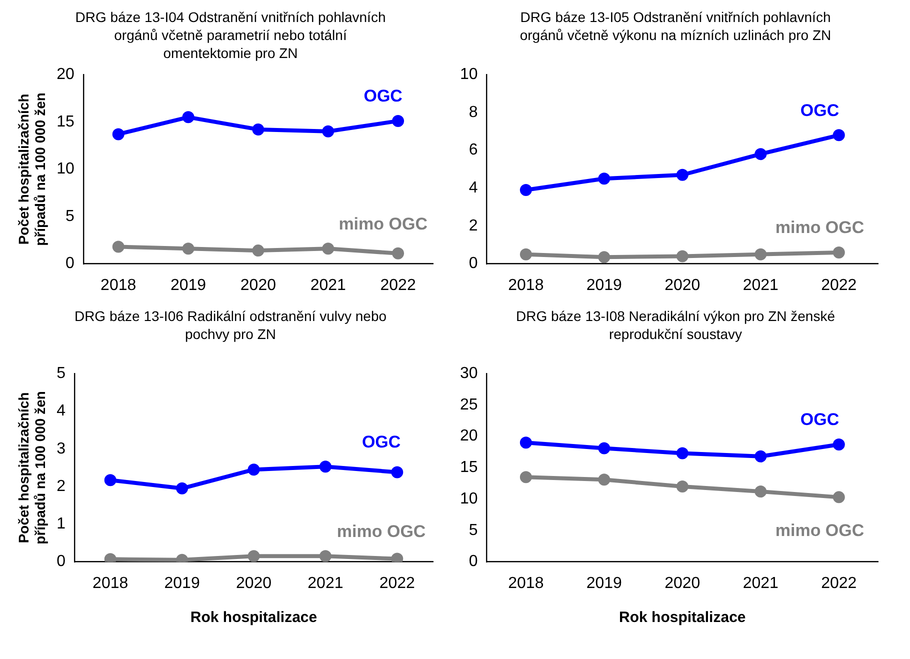 The height and width of the screenshot is (659, 910). What do you see at coordinates (469, 405) in the screenshot?
I see `y-tick-label: 25` at bounding box center [469, 405].